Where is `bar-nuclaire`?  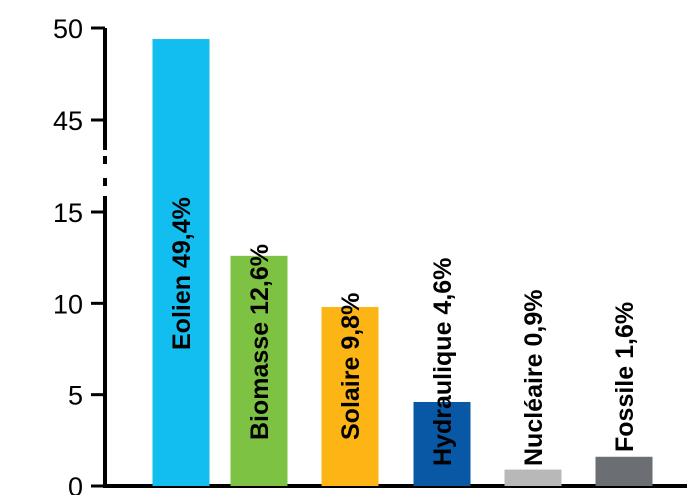
bar-nuclaire is located at coordinates (533, 477).